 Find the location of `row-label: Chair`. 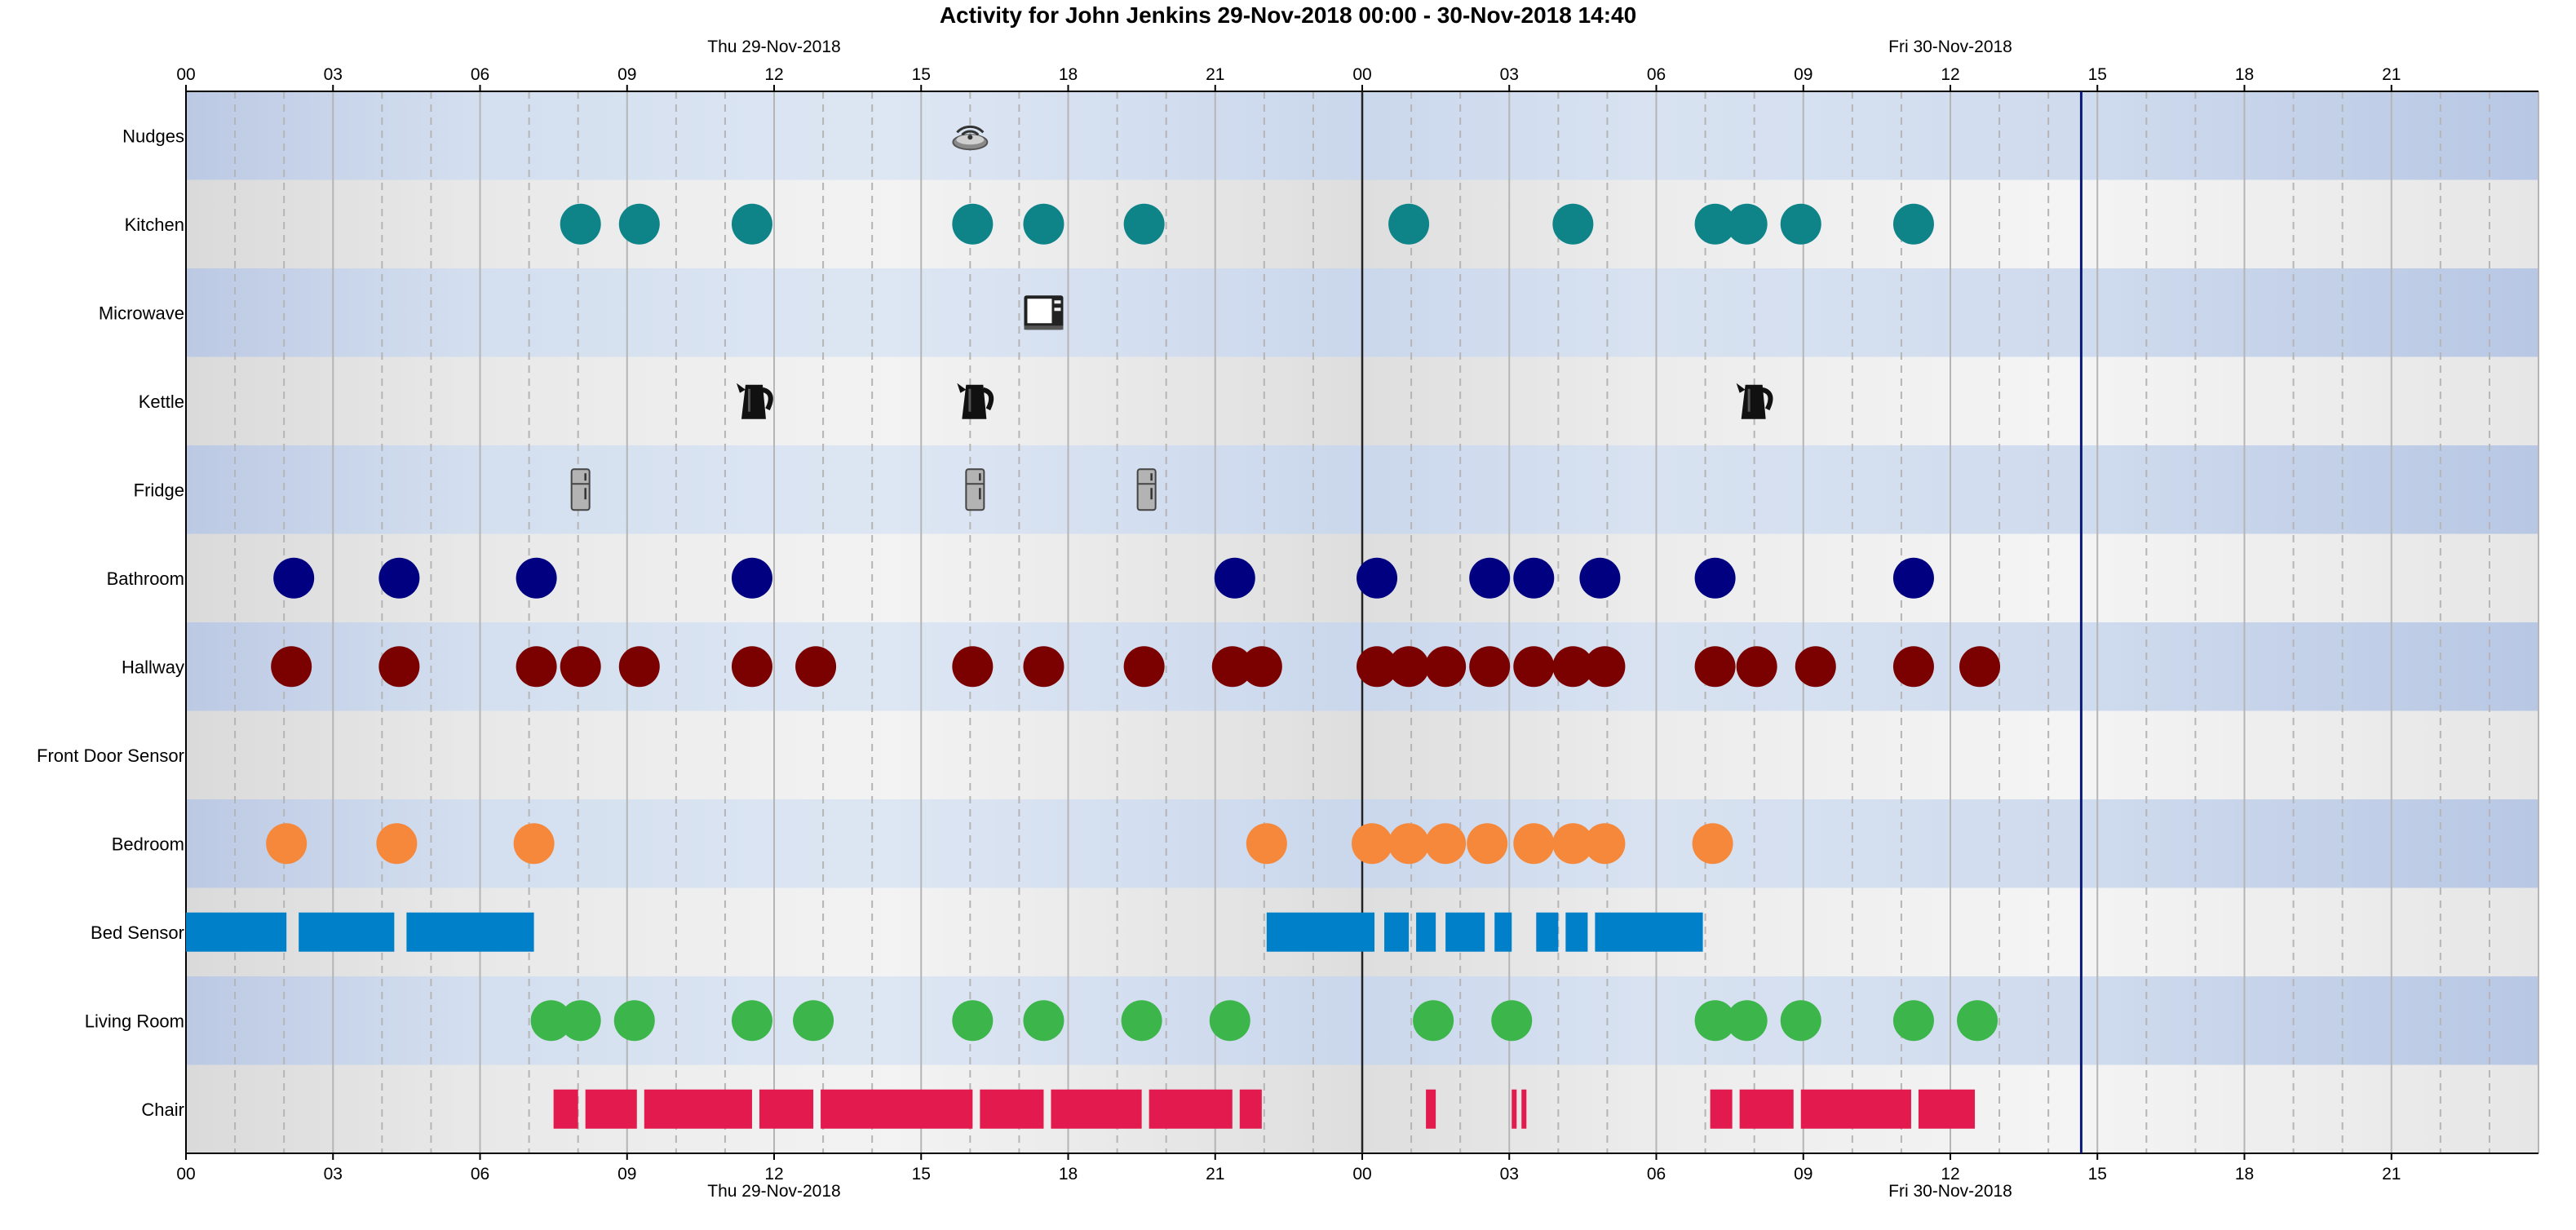

row-label: Chair is located at coordinates (162, 1109).